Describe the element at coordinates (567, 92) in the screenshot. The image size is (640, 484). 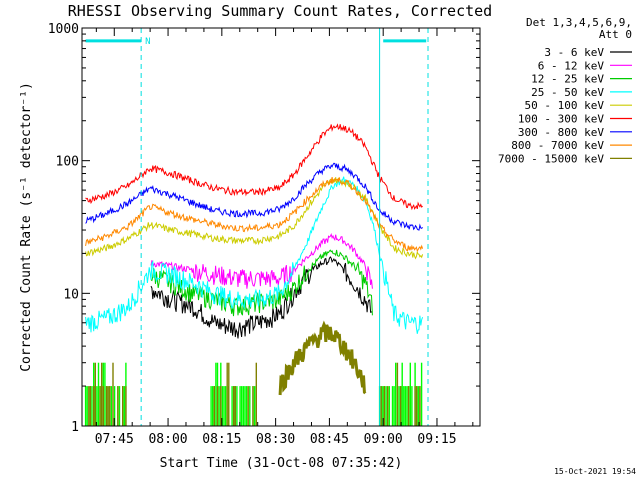
I see `legend-entry-label: 25 - 50 keV` at that location.